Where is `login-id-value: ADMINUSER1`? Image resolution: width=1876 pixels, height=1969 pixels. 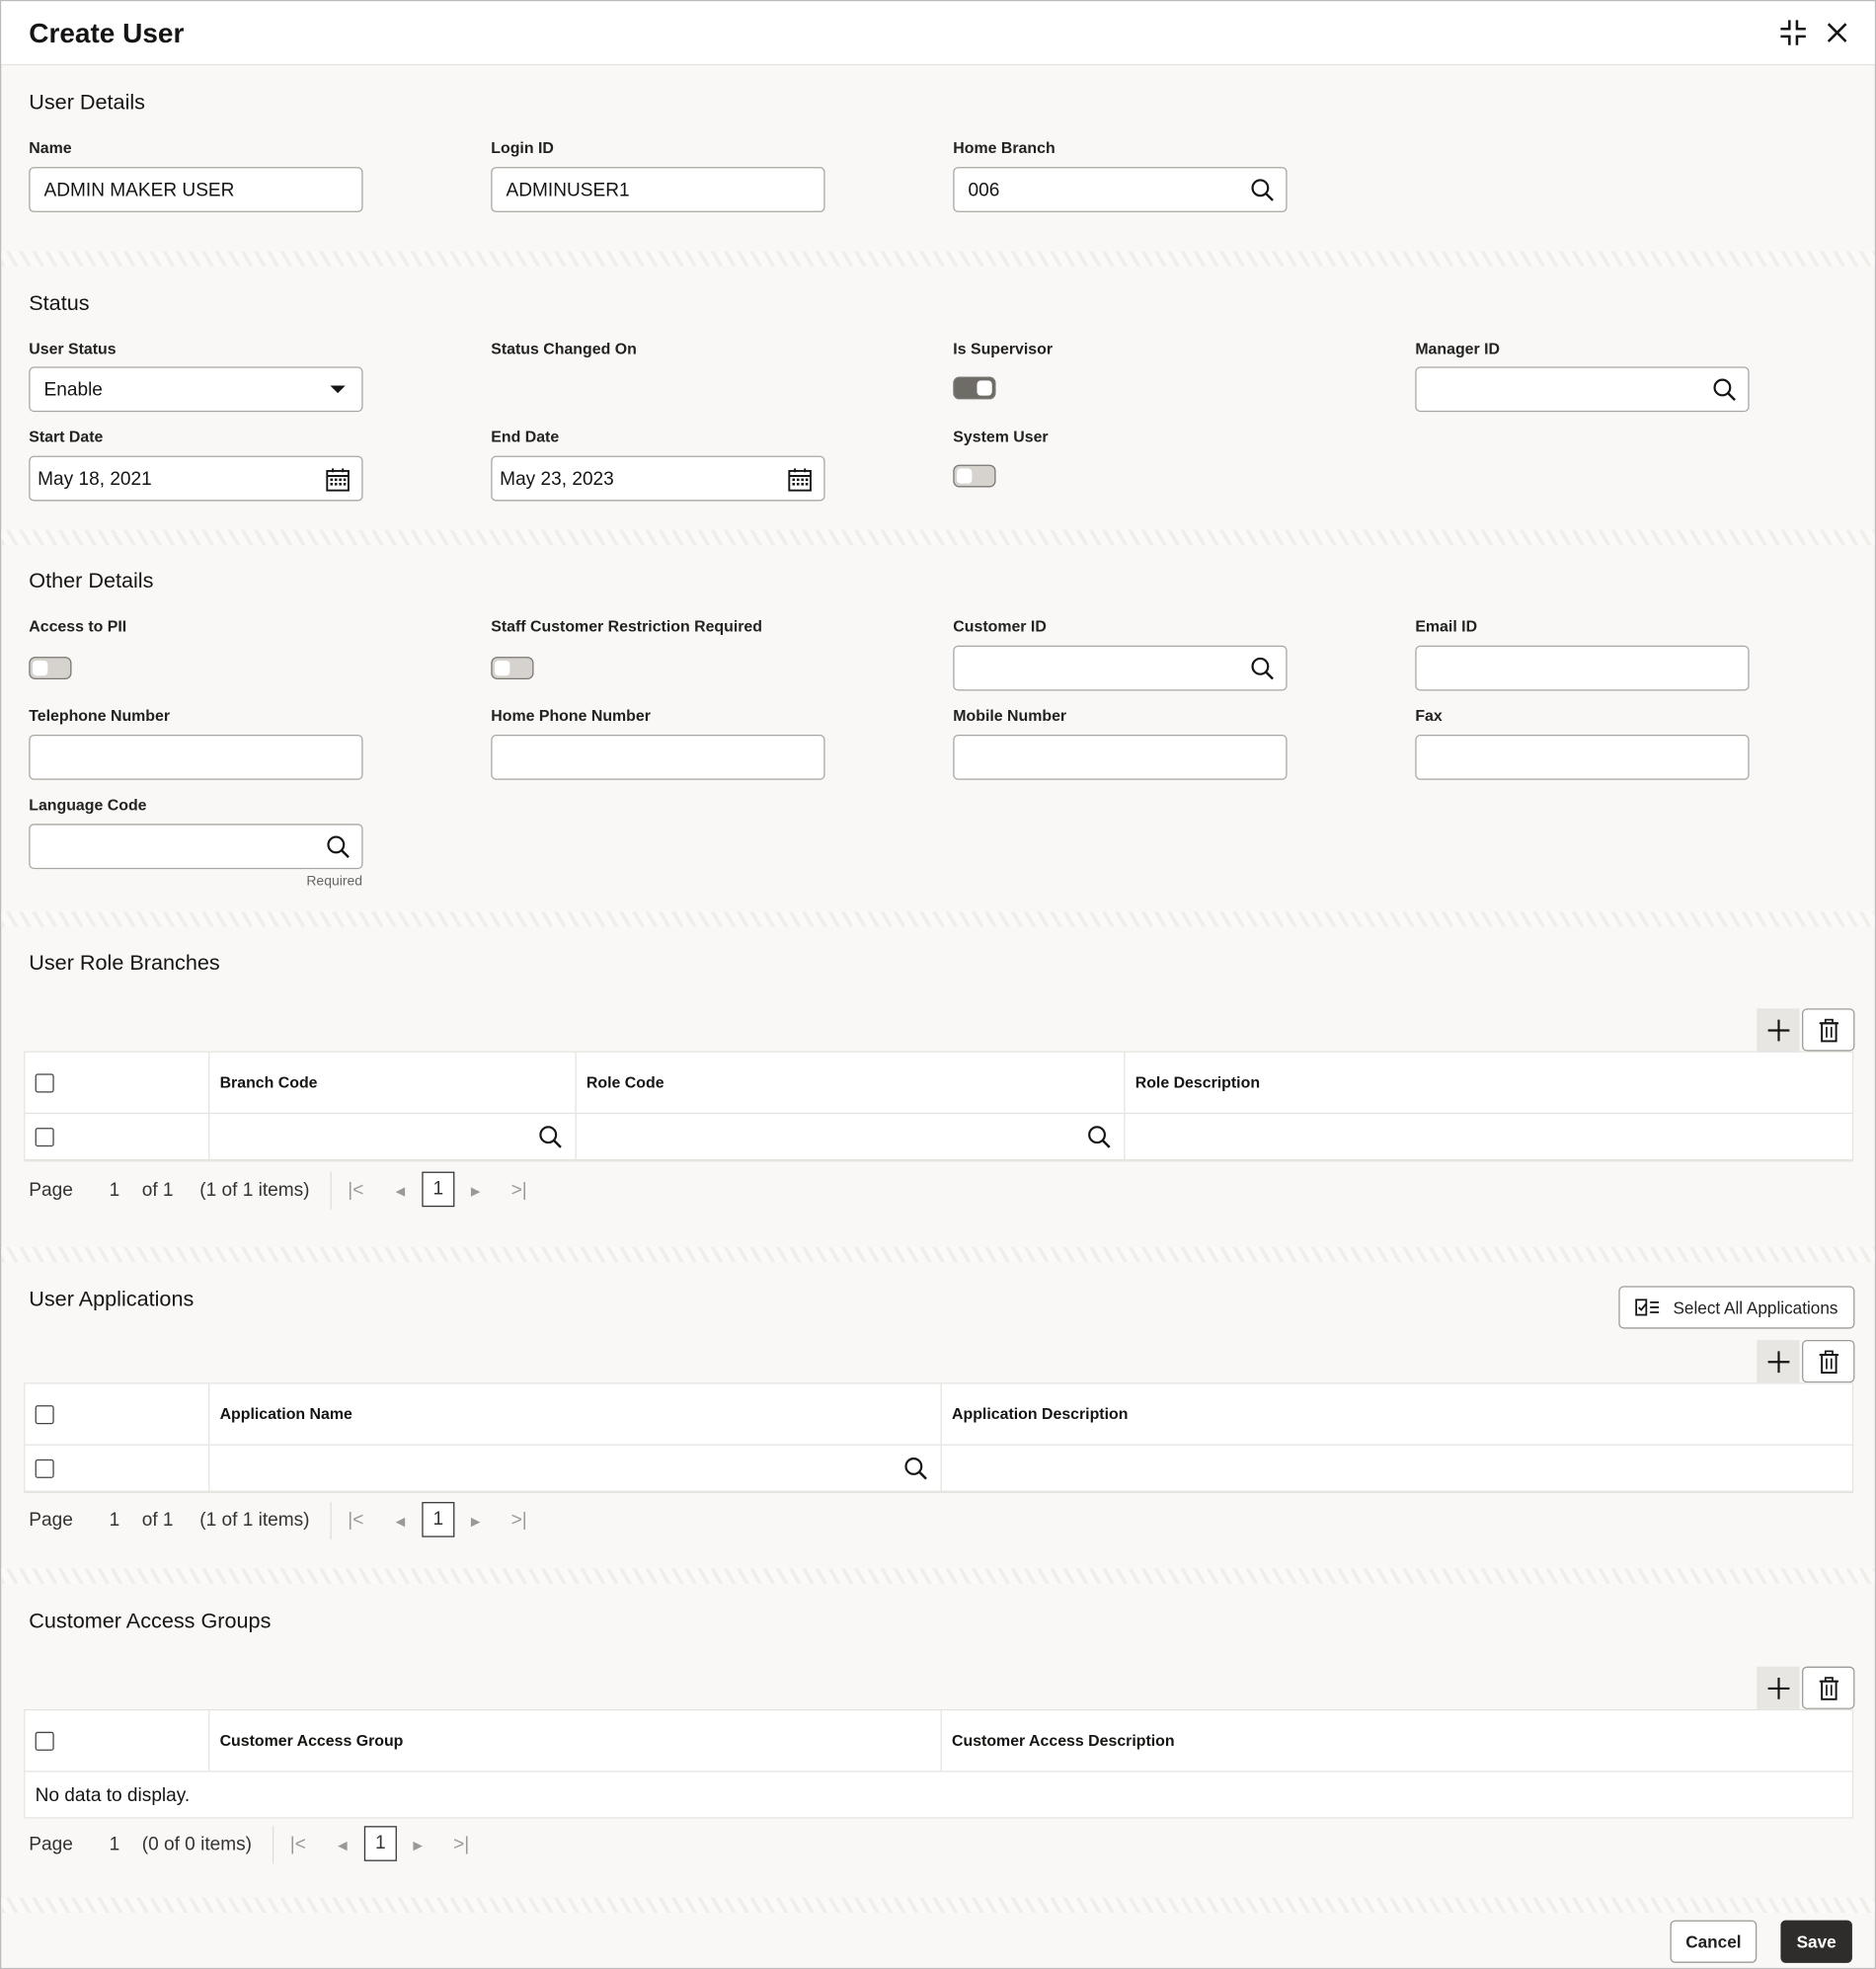 login-id-value: ADMINUSER1 is located at coordinates (568, 190).